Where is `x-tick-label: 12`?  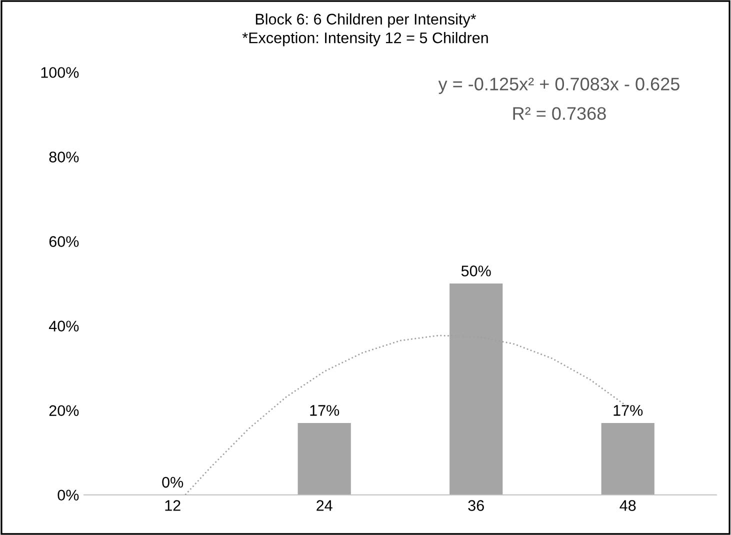 x-tick-label: 12 is located at coordinates (172, 505).